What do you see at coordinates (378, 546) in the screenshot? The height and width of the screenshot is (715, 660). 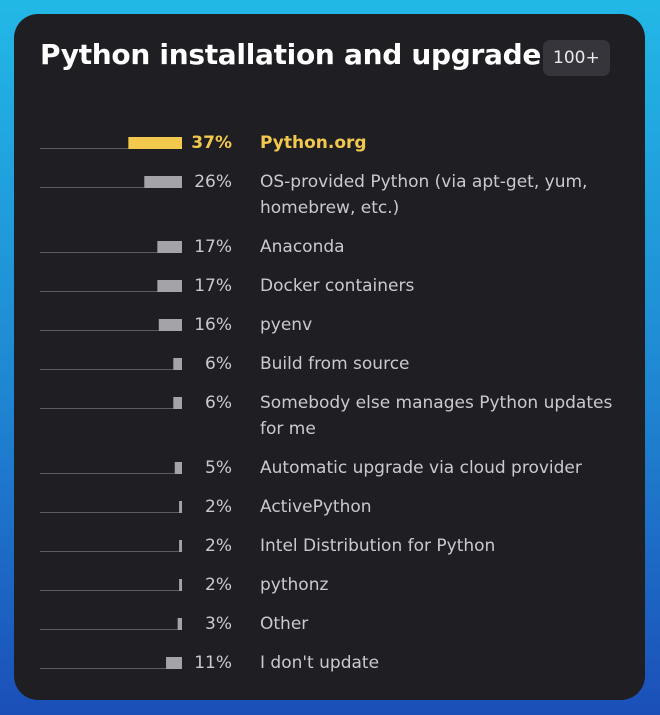 I see `category-label: Intel Distribution for Python` at bounding box center [378, 546].